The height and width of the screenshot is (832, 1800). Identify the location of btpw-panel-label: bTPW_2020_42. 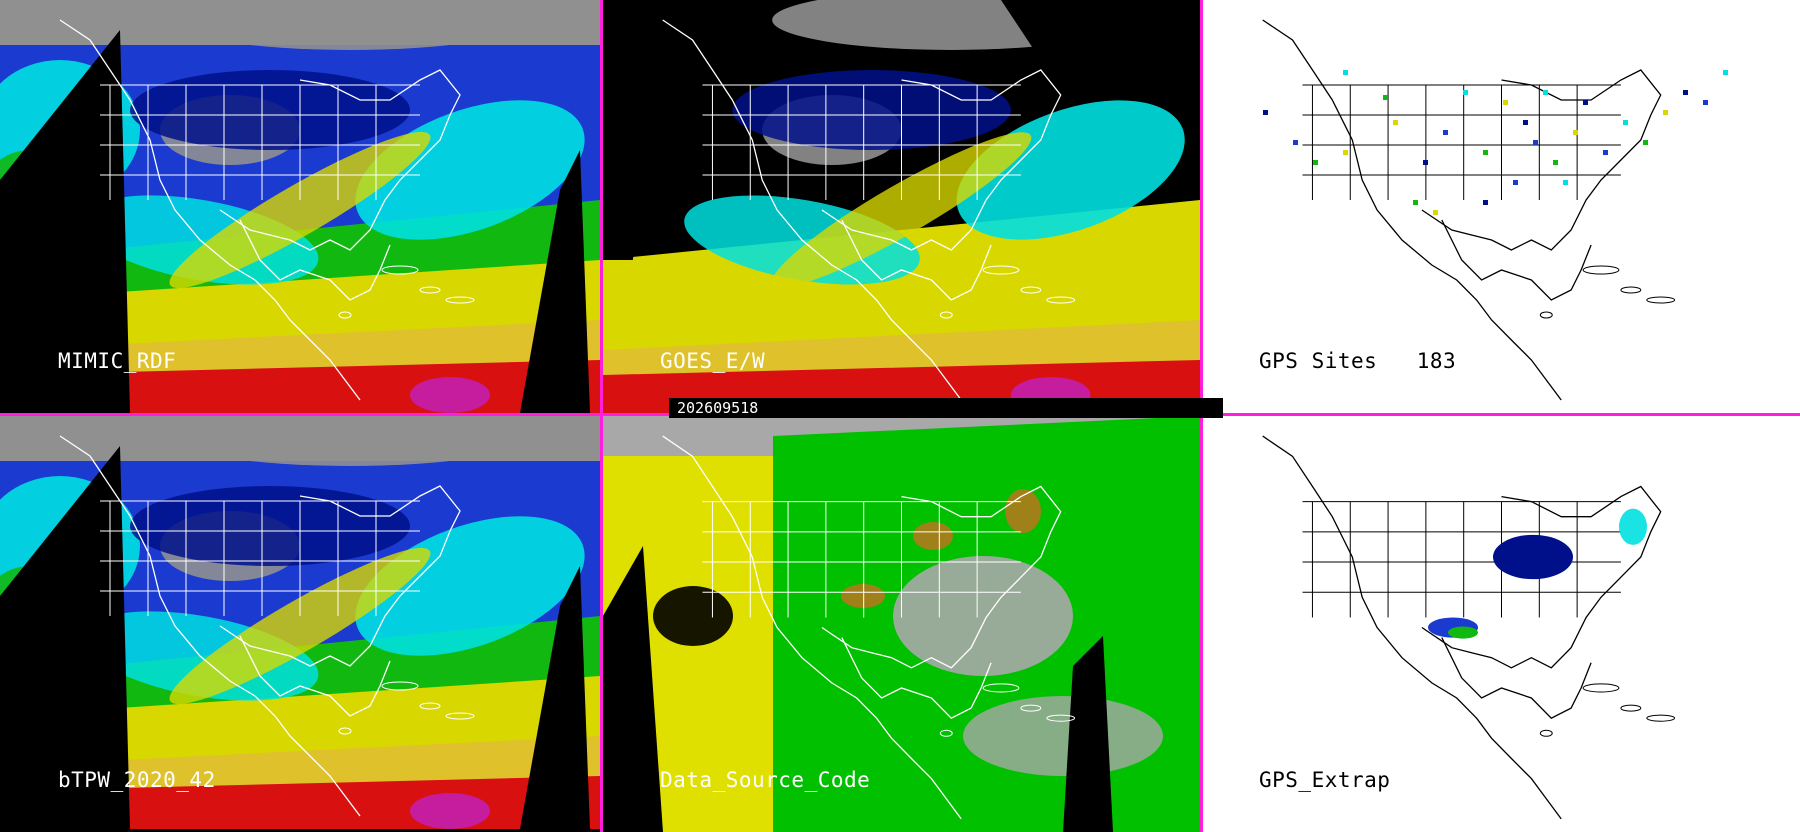
(137, 780).